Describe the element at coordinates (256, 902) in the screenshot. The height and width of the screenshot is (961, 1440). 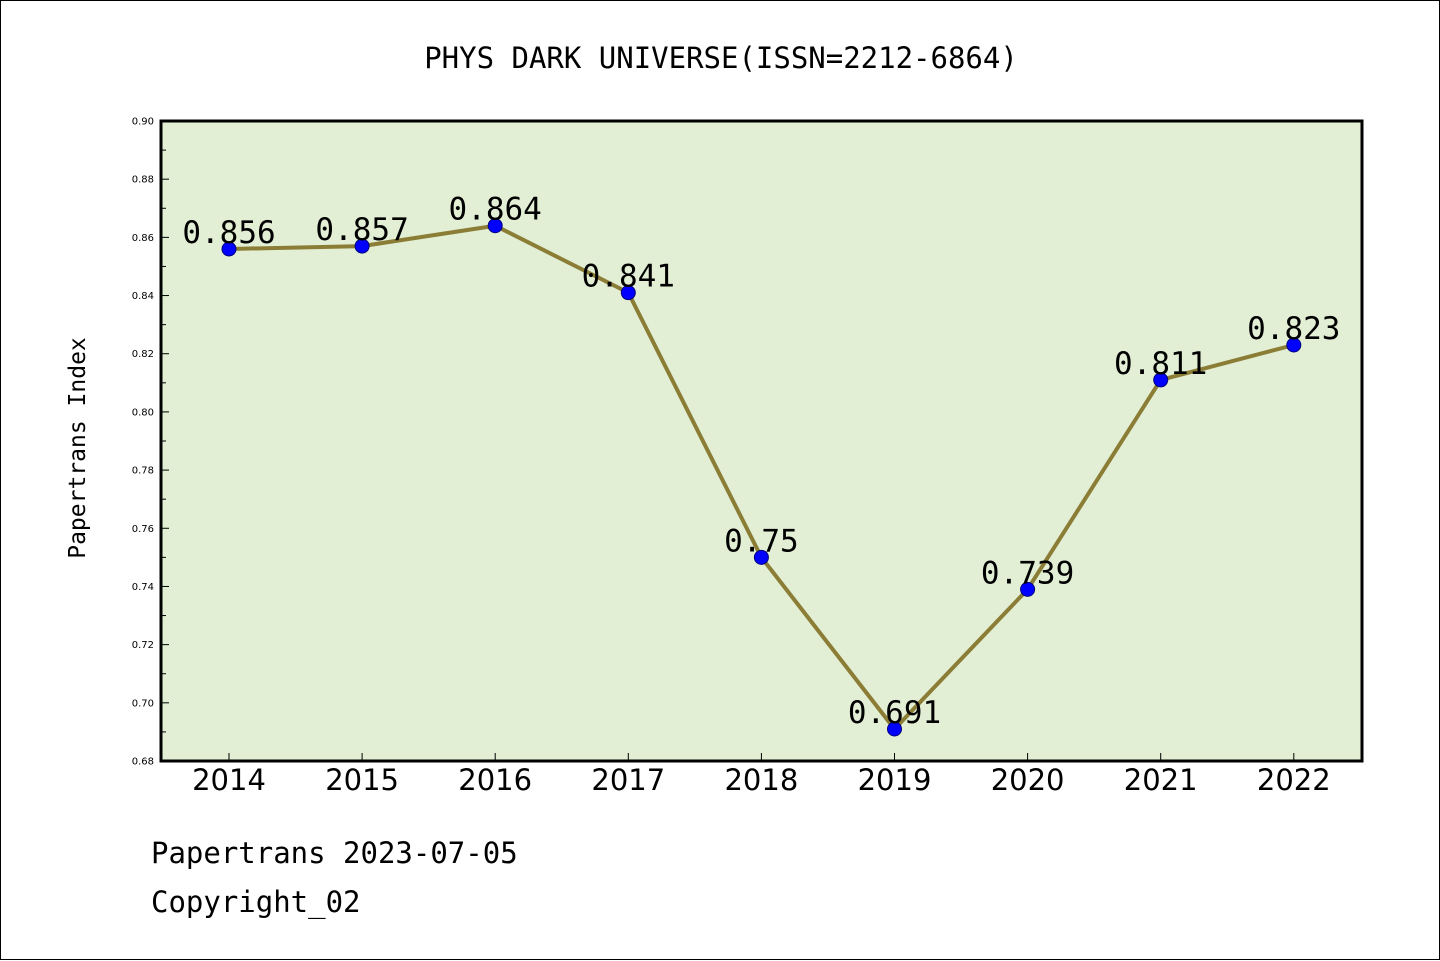
I see `footer-copyright: Copyright_02` at that location.